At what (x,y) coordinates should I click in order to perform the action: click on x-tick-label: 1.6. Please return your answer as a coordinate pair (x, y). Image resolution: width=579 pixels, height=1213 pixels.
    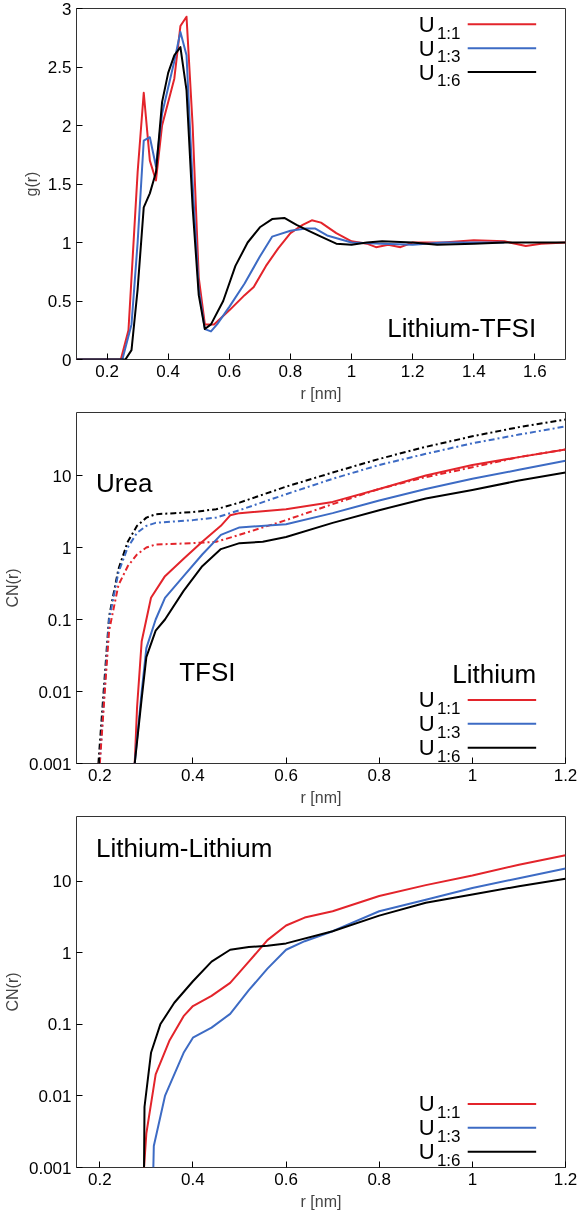
    Looking at the image, I should click on (535, 371).